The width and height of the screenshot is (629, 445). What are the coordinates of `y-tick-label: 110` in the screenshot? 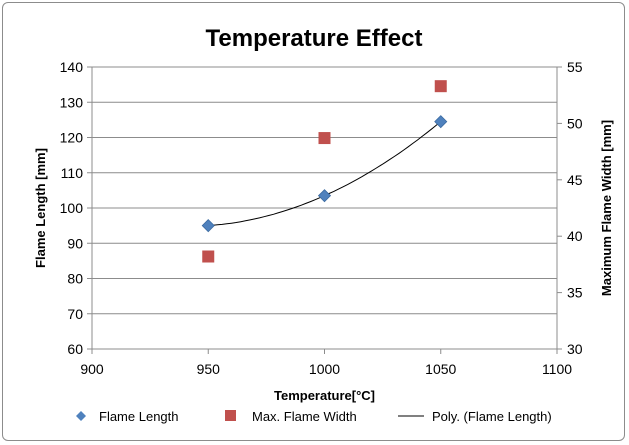 It's located at (72, 173).